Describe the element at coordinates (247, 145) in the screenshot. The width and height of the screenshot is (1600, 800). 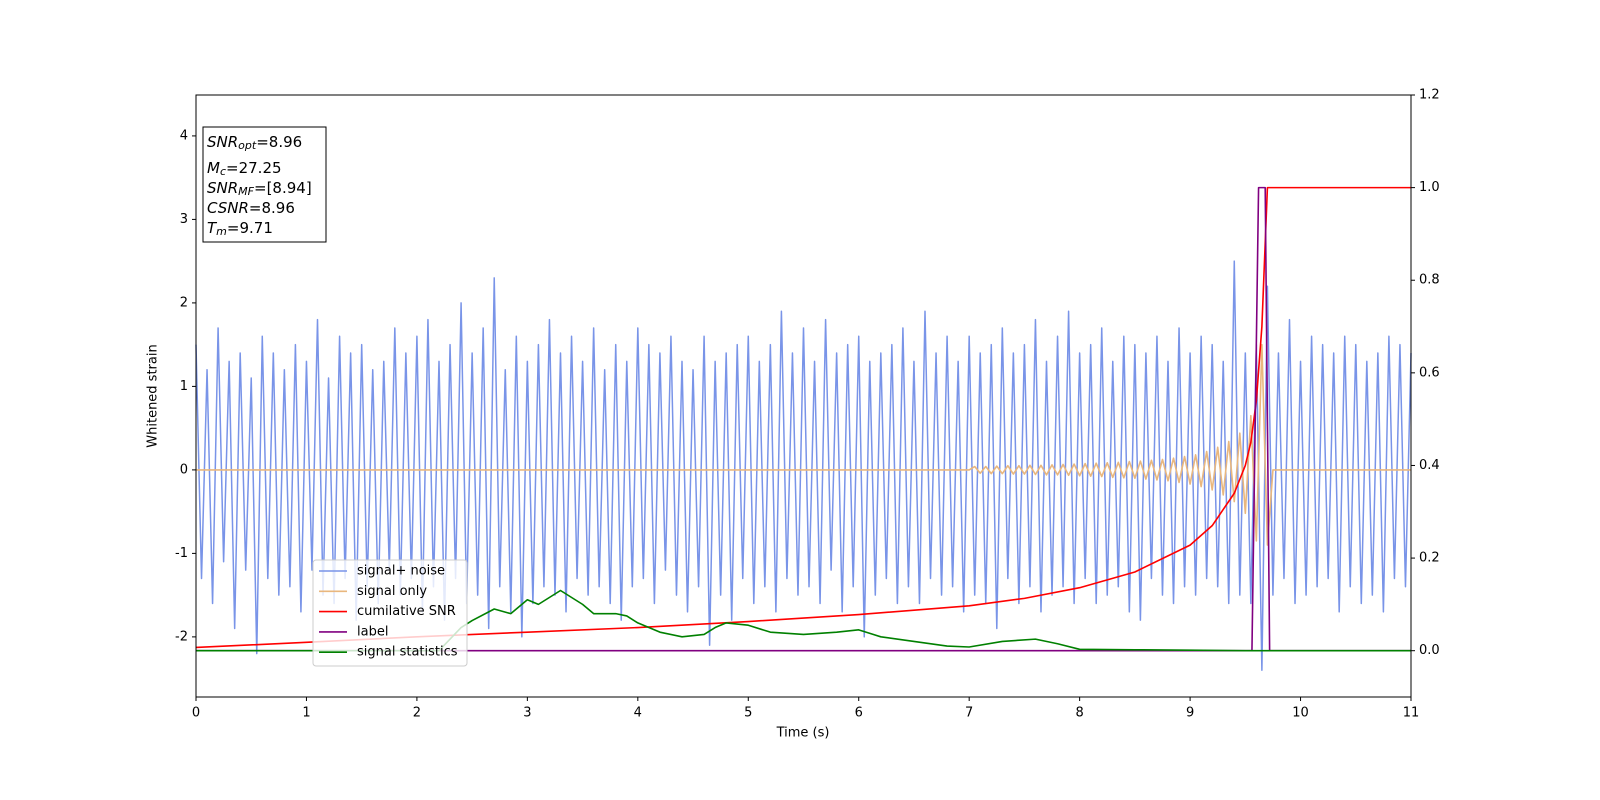
I see `annotation-subscript: opt` at that location.